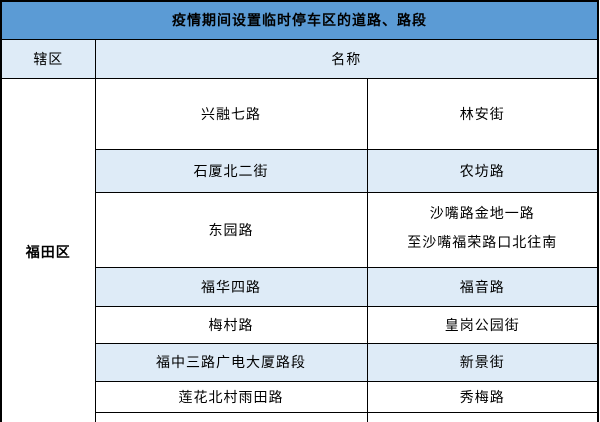 The height and width of the screenshot is (422, 600). I want to click on road-cell-left: 东园路, so click(231, 229).